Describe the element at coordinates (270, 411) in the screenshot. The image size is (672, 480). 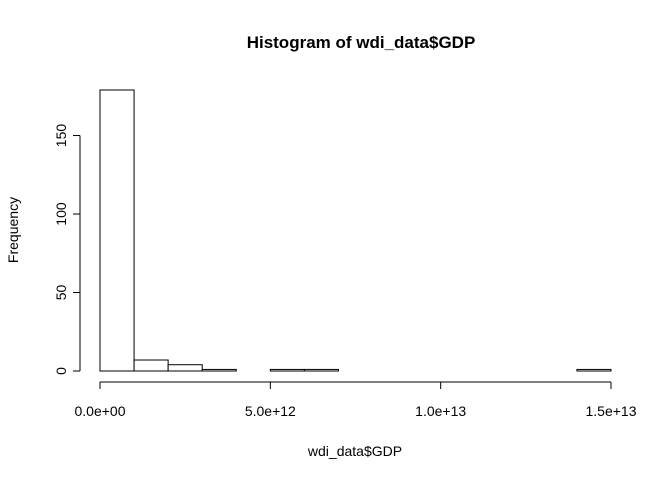
I see `x-tick-label: 5.0e+12` at that location.